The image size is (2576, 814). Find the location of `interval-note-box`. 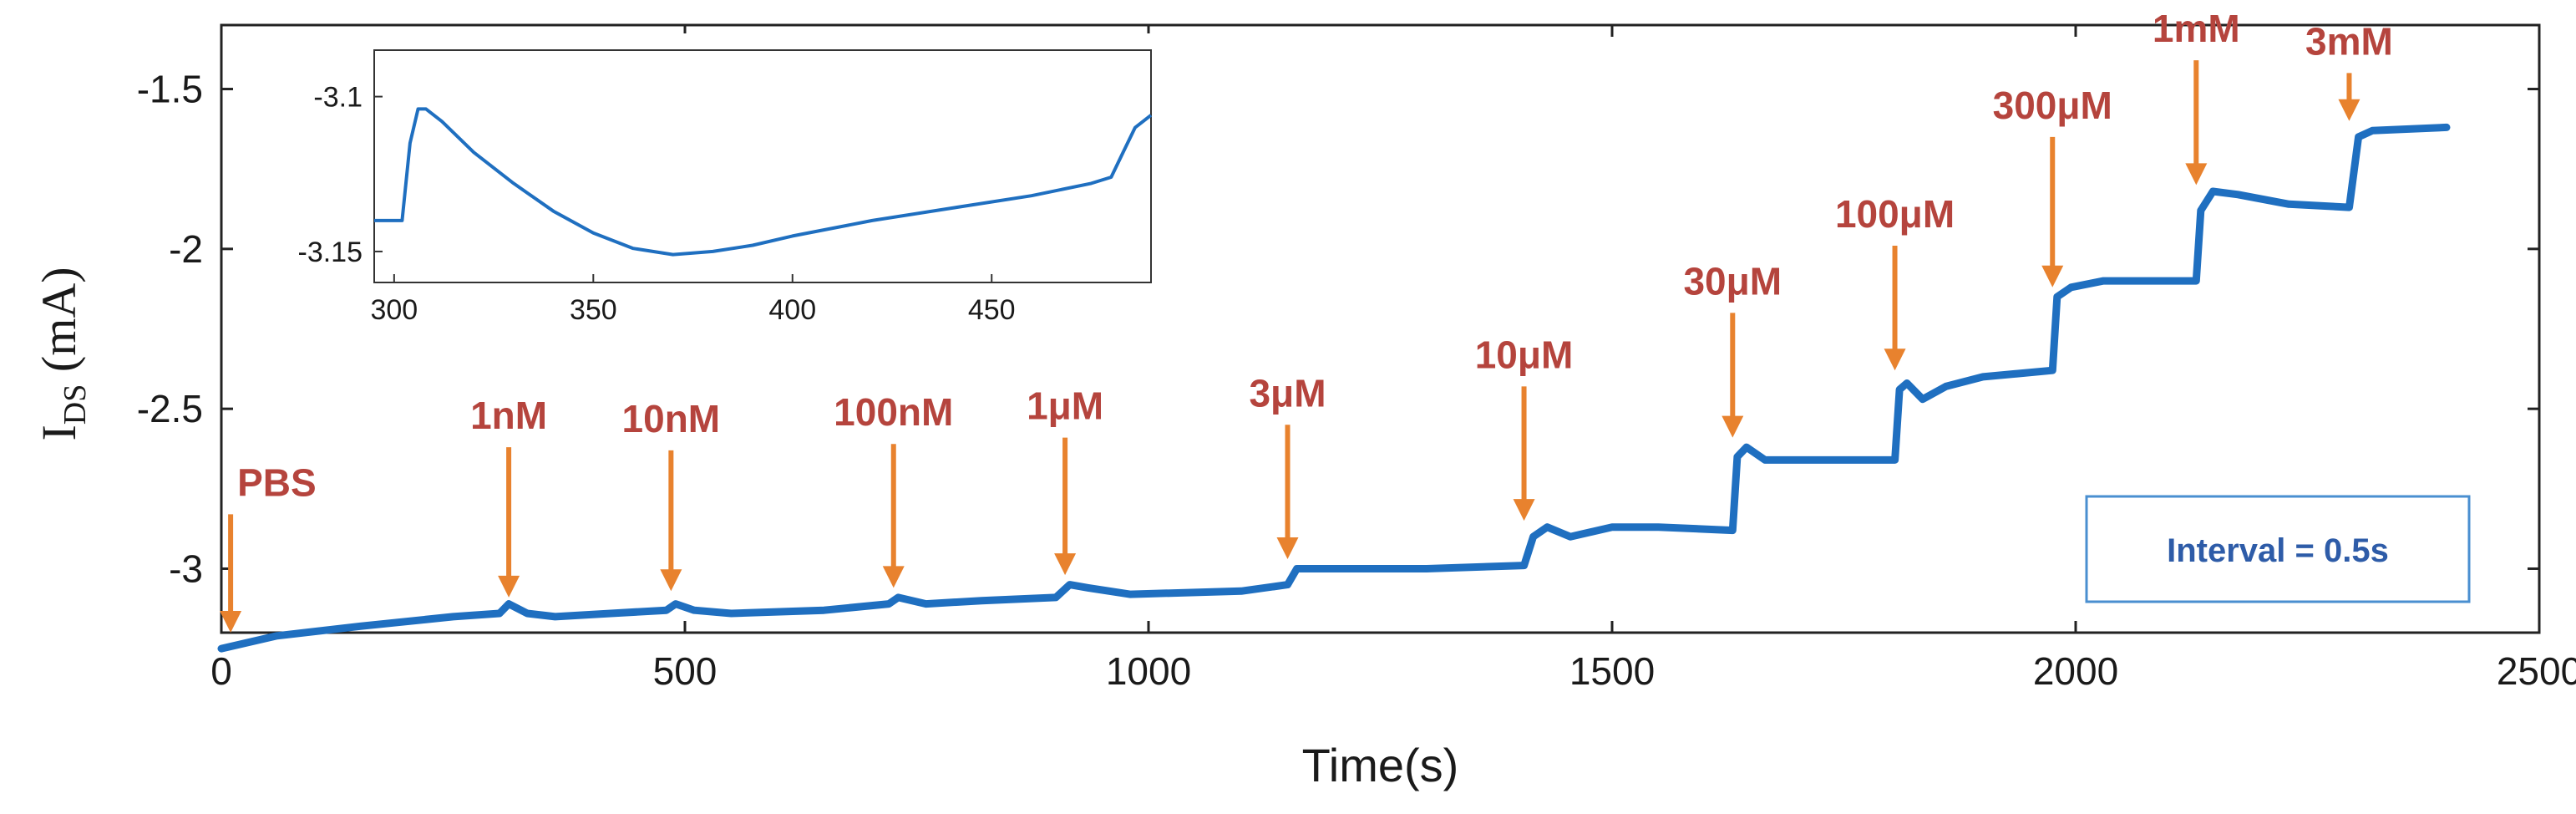

interval-note-box is located at coordinates (2278, 549).